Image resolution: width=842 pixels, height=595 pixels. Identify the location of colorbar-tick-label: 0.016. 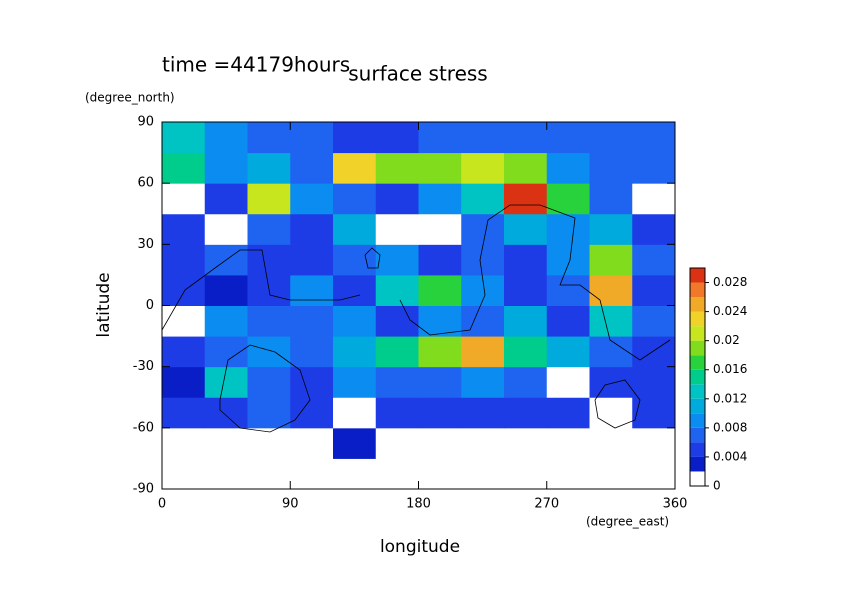
(730, 369).